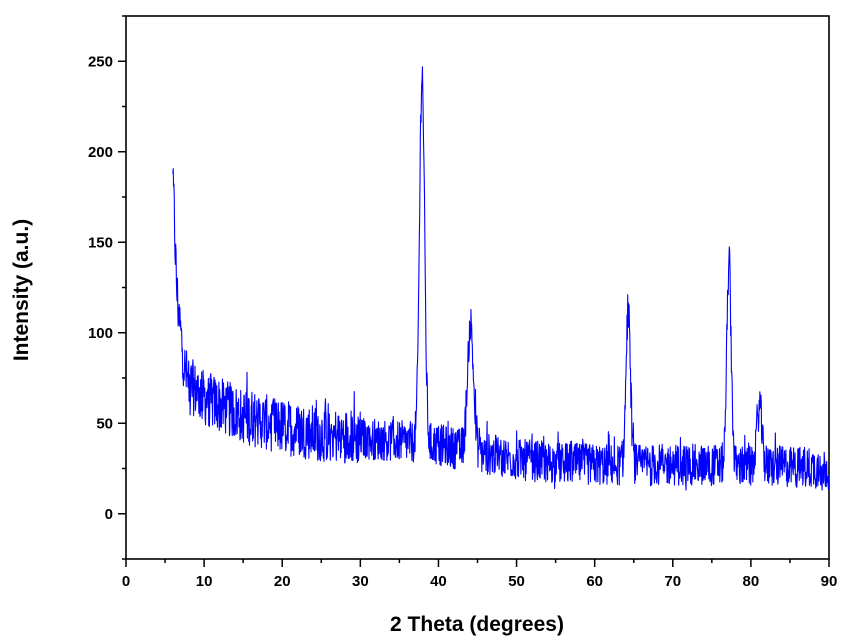 This screenshot has height=641, width=843. I want to click on x-tick-label: 50, so click(516, 581).